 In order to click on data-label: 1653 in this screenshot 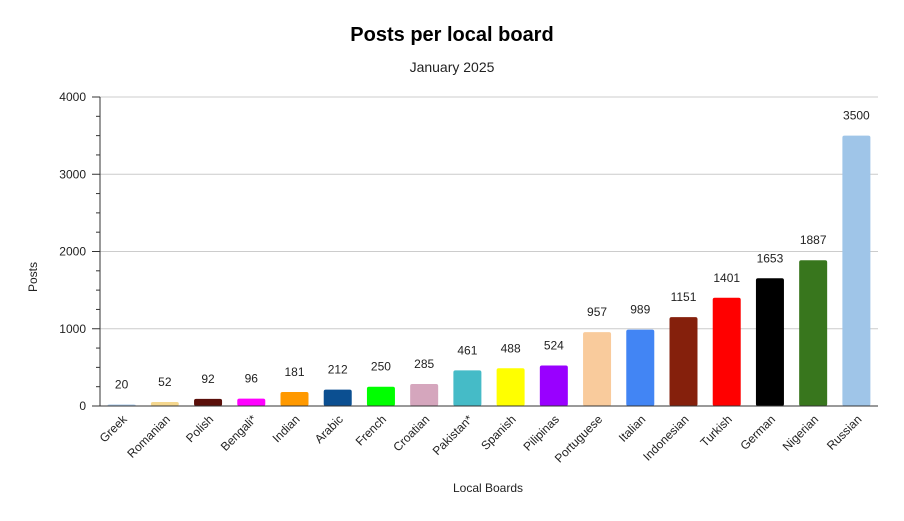, I will do `click(770, 258)`.